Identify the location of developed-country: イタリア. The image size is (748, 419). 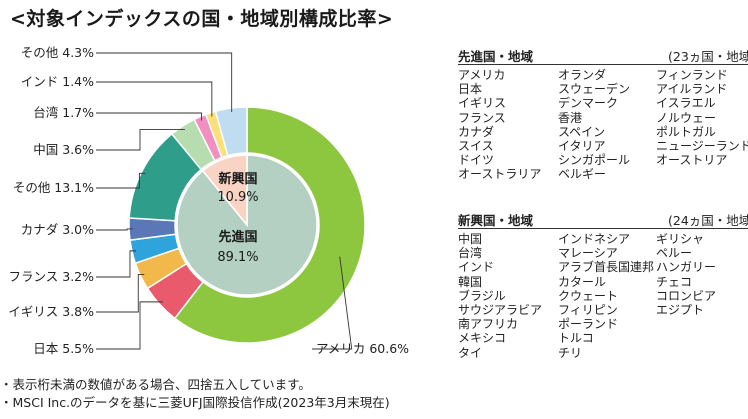
(582, 145).